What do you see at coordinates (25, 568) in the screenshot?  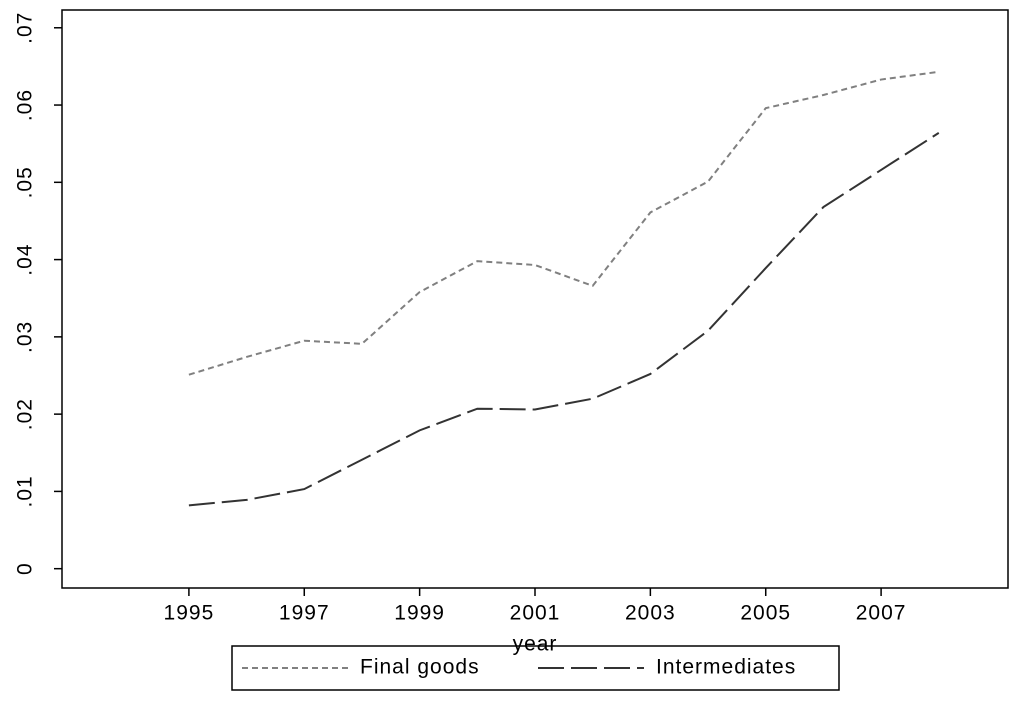 I see `y-tick-label: 0` at bounding box center [25, 568].